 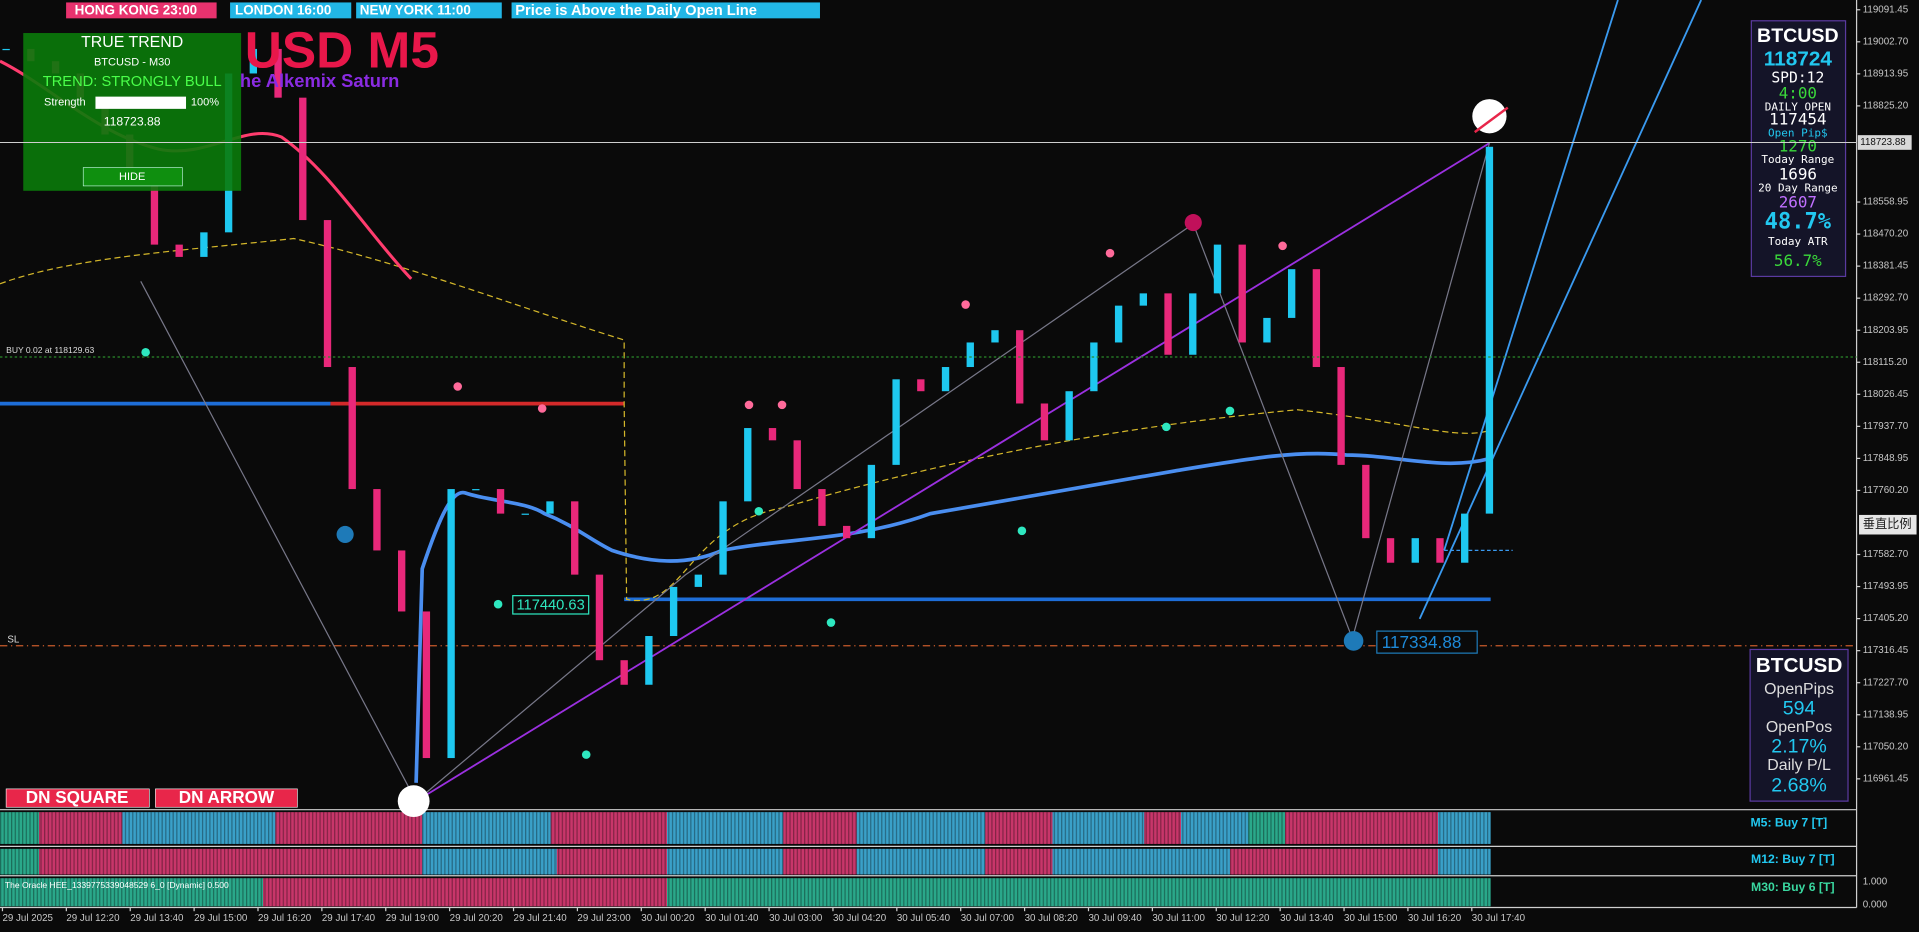 I want to click on trend-status: TREND: STRONGLY BULL, so click(x=132, y=82).